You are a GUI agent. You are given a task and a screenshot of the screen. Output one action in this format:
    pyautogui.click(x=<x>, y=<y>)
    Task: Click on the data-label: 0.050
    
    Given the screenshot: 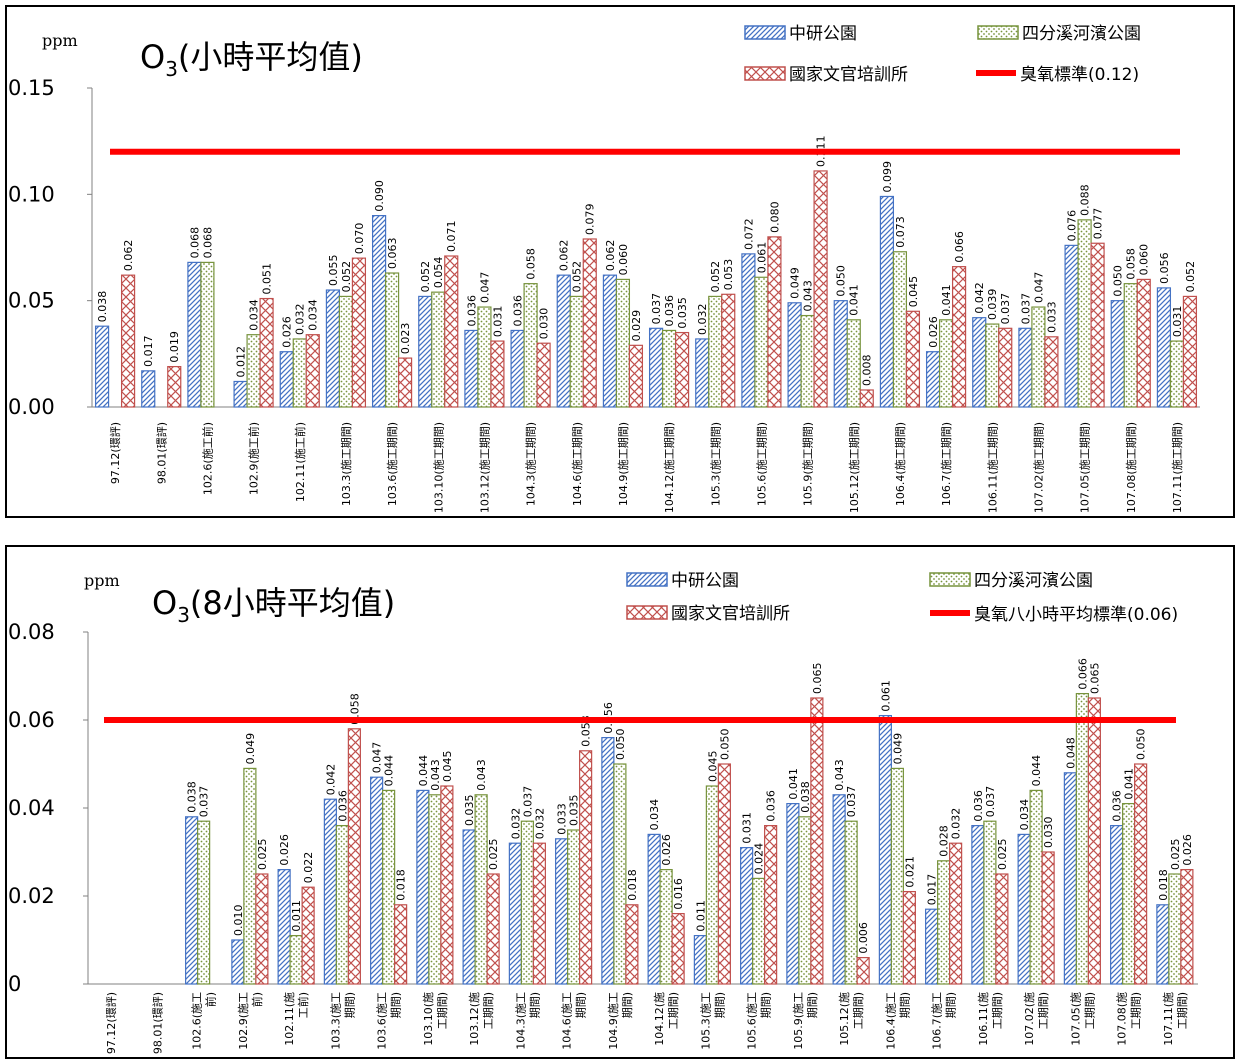 What is the action you would take?
    pyautogui.click(x=841, y=281)
    